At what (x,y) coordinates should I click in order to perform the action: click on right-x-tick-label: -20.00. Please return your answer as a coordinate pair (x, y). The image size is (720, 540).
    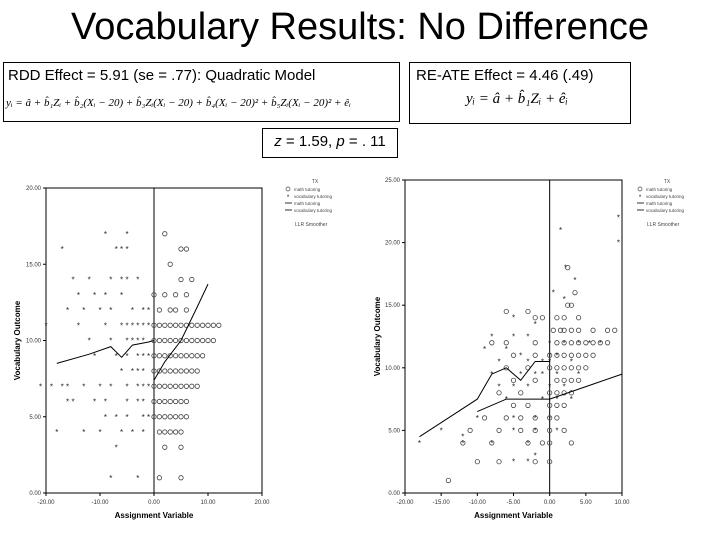
    Looking at the image, I should click on (405, 503).